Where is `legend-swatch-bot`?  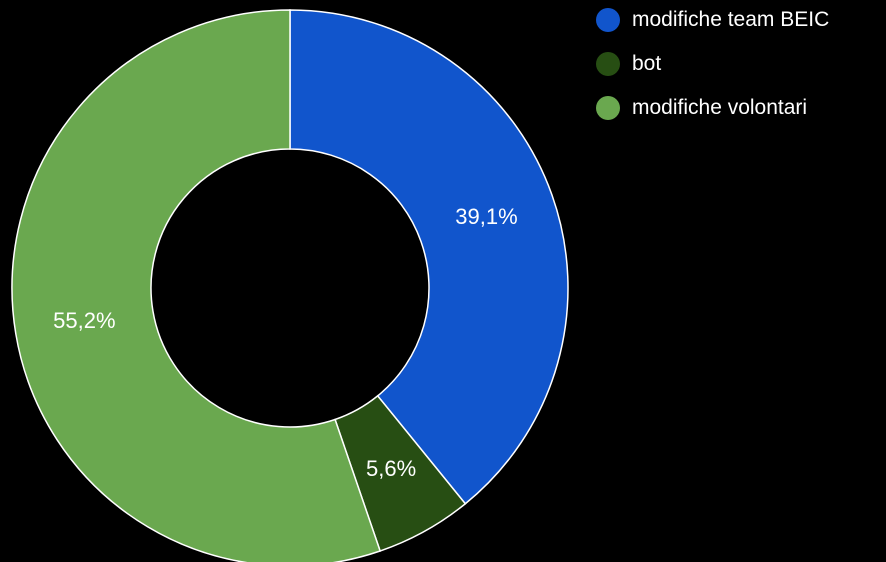
legend-swatch-bot is located at coordinates (608, 64).